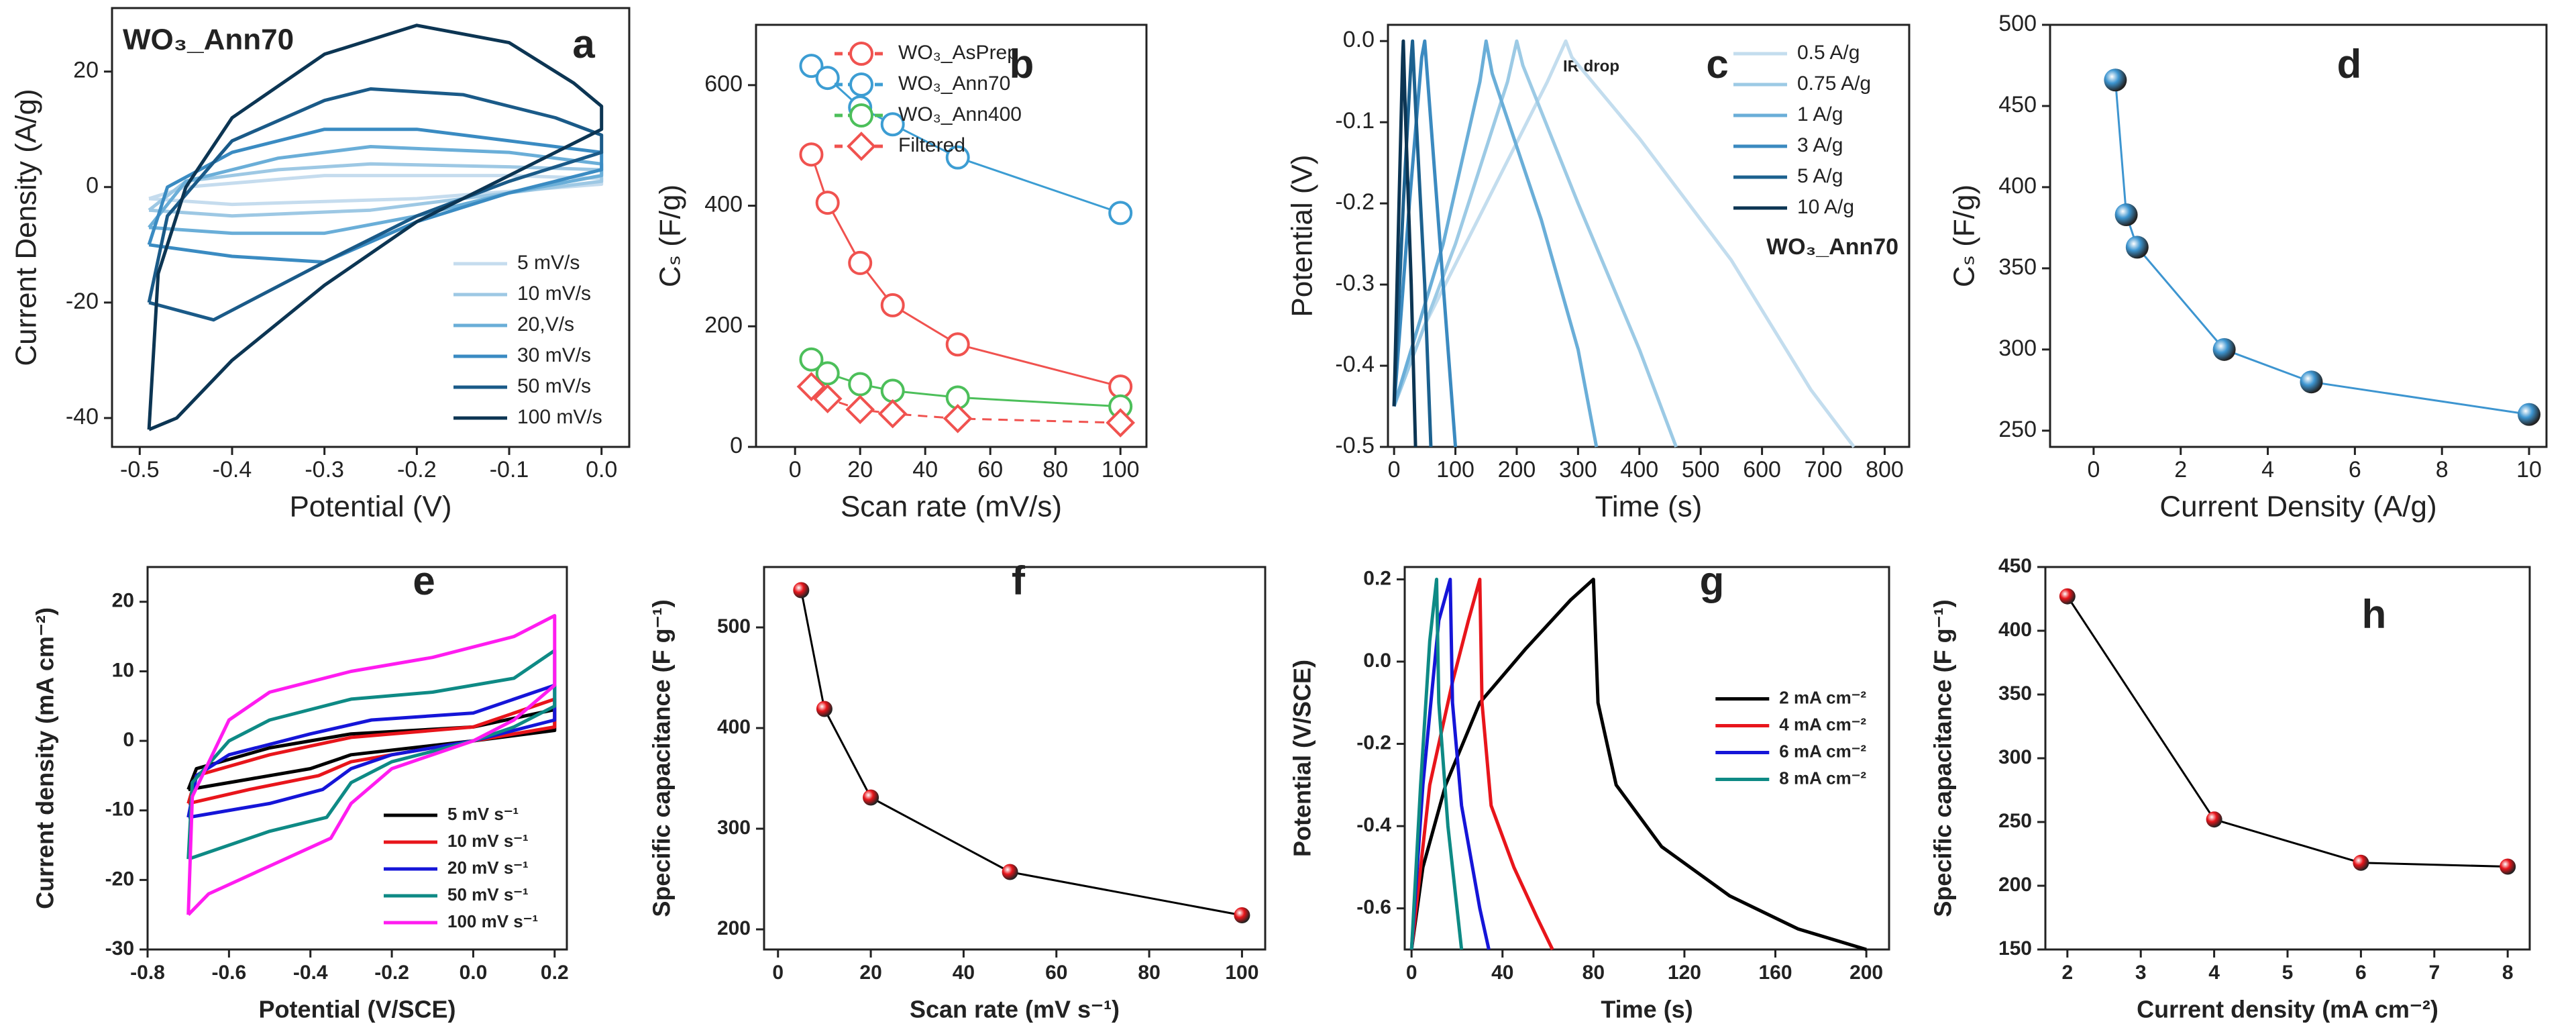  I want to click on panel-label: e, so click(424, 580).